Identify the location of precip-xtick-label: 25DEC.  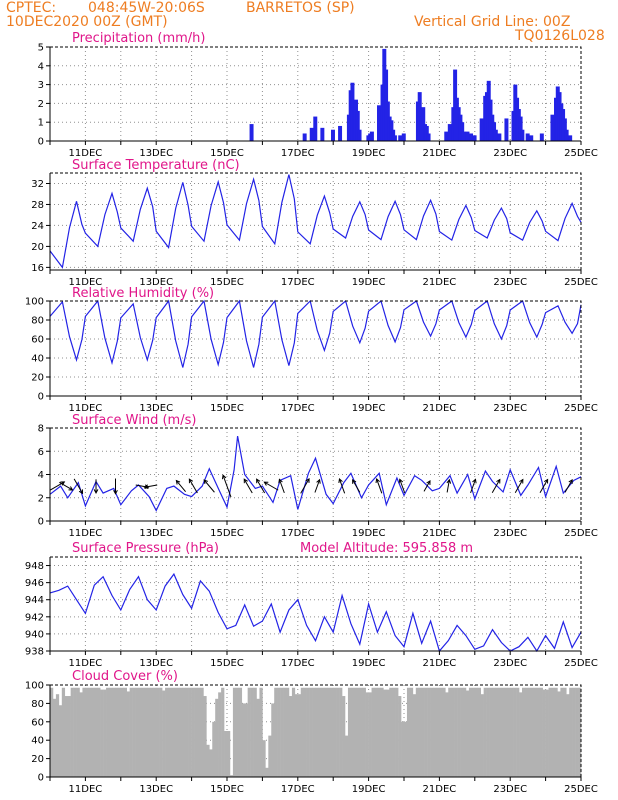
(581, 153).